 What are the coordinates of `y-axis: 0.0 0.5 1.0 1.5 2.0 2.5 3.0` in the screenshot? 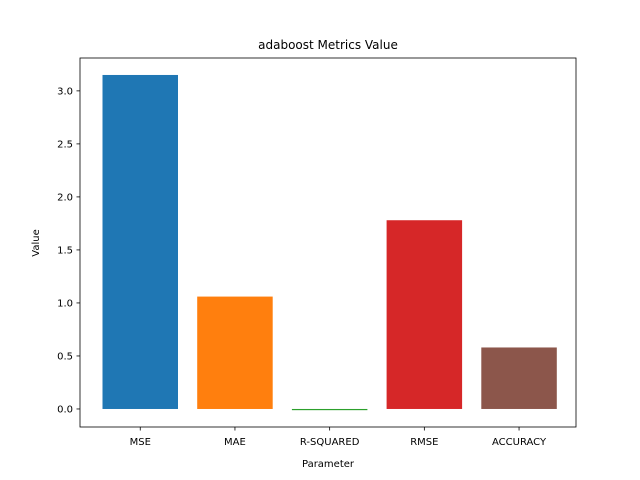 It's located at (68, 251).